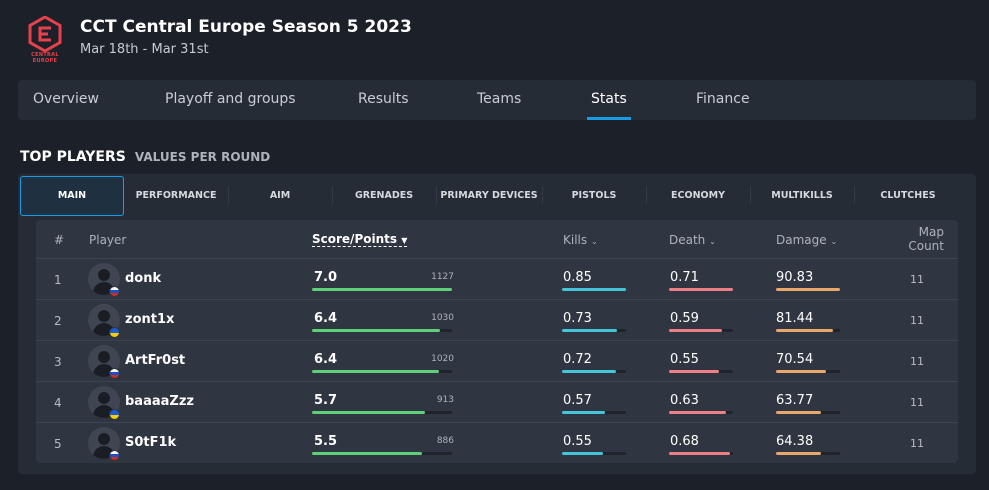  I want to click on section-subtitle: VALUES PER ROUND, so click(202, 157).